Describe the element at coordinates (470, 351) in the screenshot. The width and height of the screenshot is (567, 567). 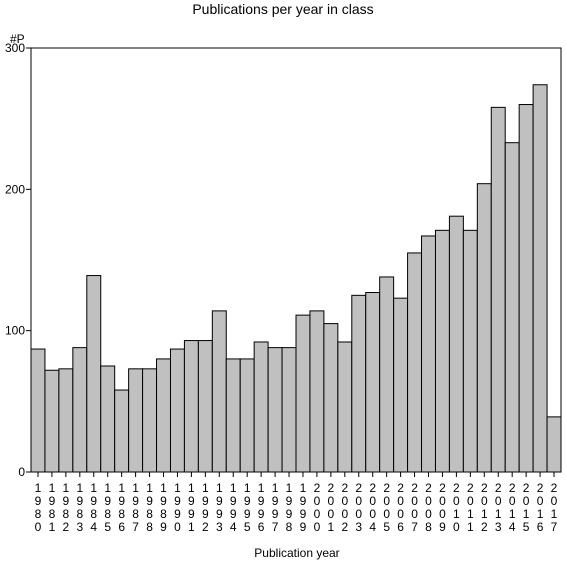
I see `bar-2011` at that location.